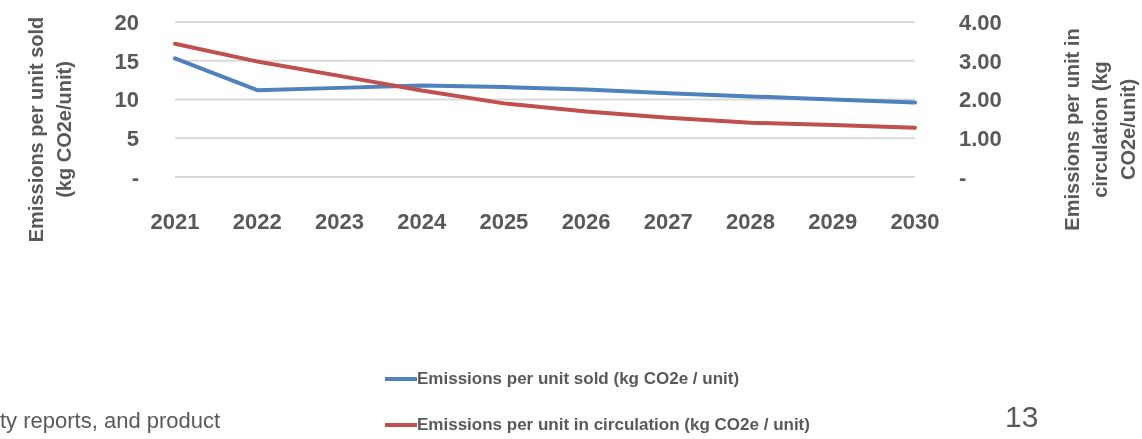 Image resolution: width=1142 pixels, height=439 pixels. What do you see at coordinates (980, 100) in the screenshot?
I see `y2-tick-label: 2.00` at bounding box center [980, 100].